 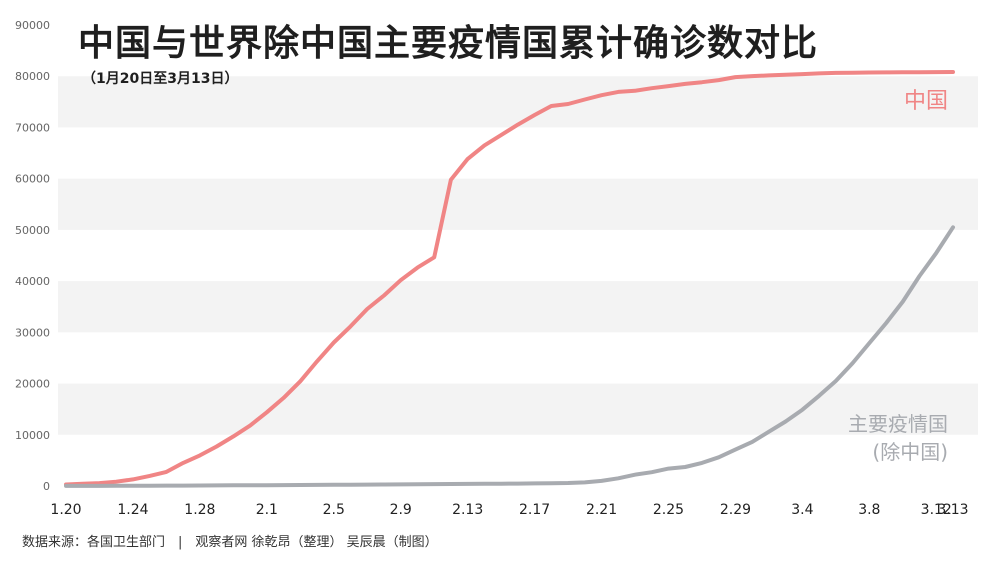 What do you see at coordinates (952, 510) in the screenshot?
I see `x-tick-label: 3.13` at bounding box center [952, 510].